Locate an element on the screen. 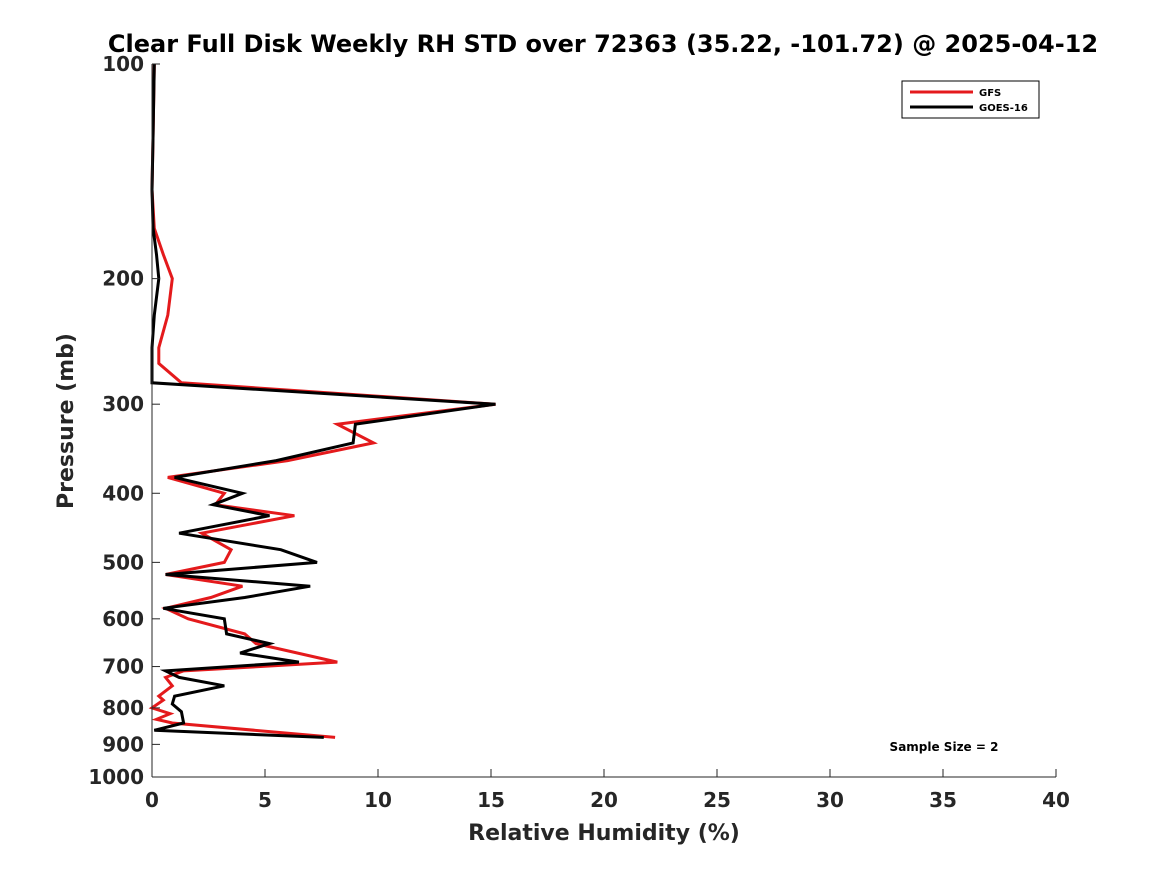 The image size is (1167, 875). y-axis-label: Pressure (mb) is located at coordinates (66, 421).